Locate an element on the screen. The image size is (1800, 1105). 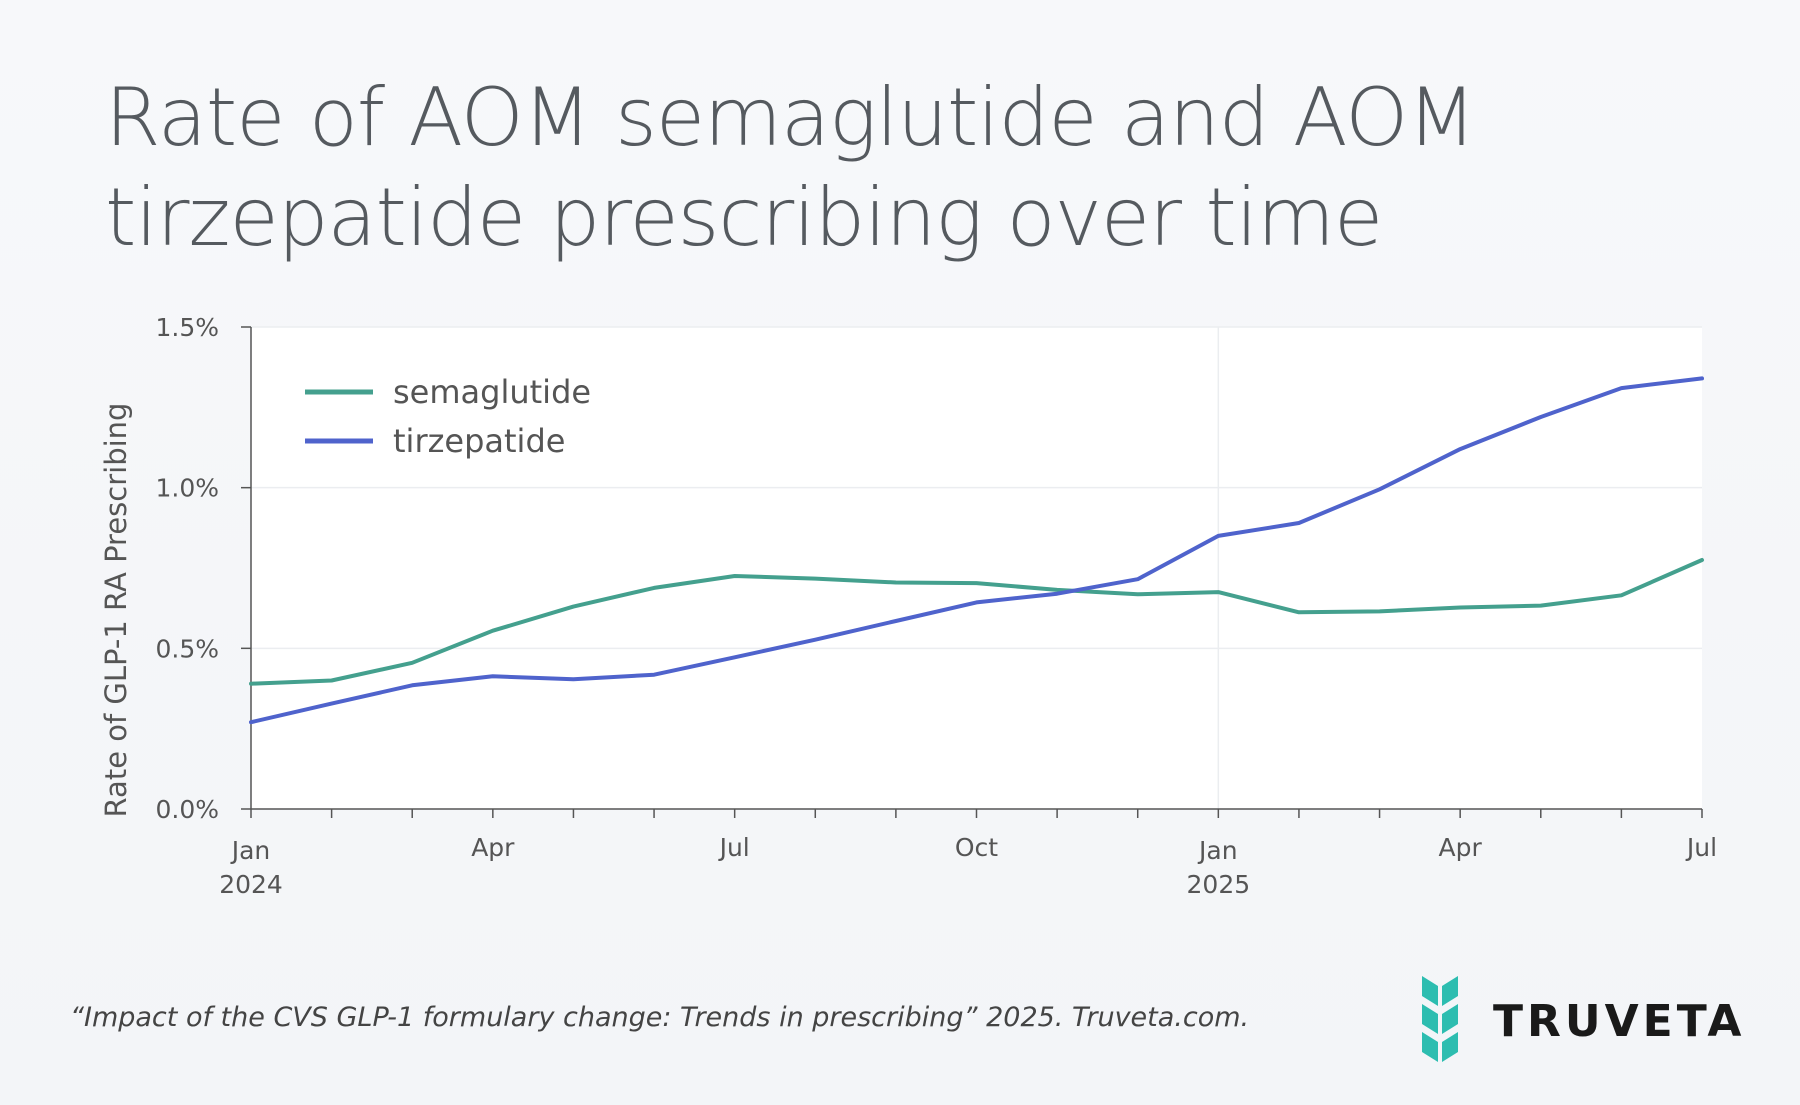
y-tick-label: 1.0% is located at coordinates (187, 488).